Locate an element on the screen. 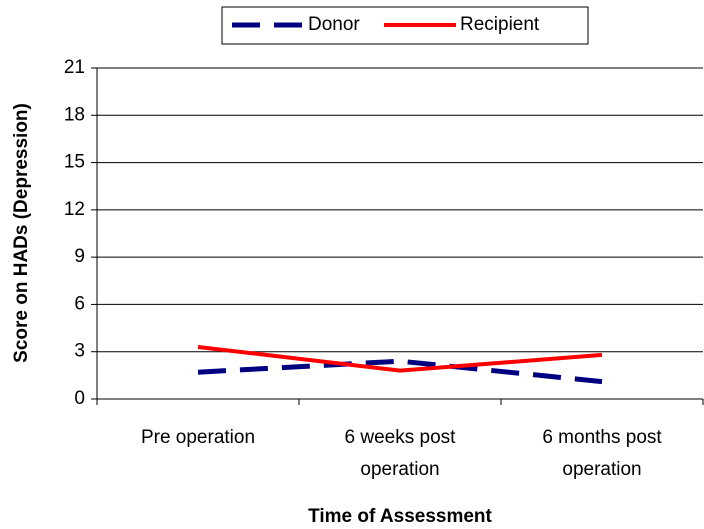 The image size is (704, 529). legend-label: Donor is located at coordinates (334, 24).